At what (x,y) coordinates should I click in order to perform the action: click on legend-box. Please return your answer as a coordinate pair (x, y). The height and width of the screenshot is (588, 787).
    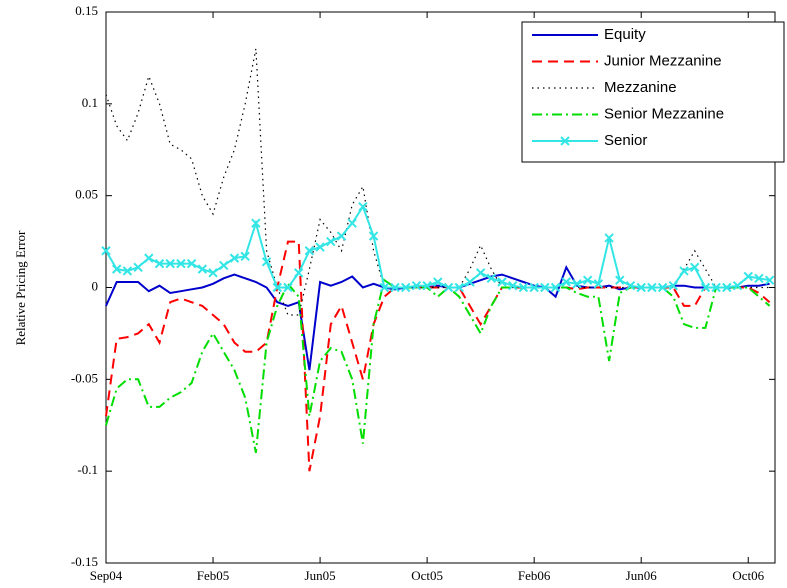
    Looking at the image, I should click on (653, 92).